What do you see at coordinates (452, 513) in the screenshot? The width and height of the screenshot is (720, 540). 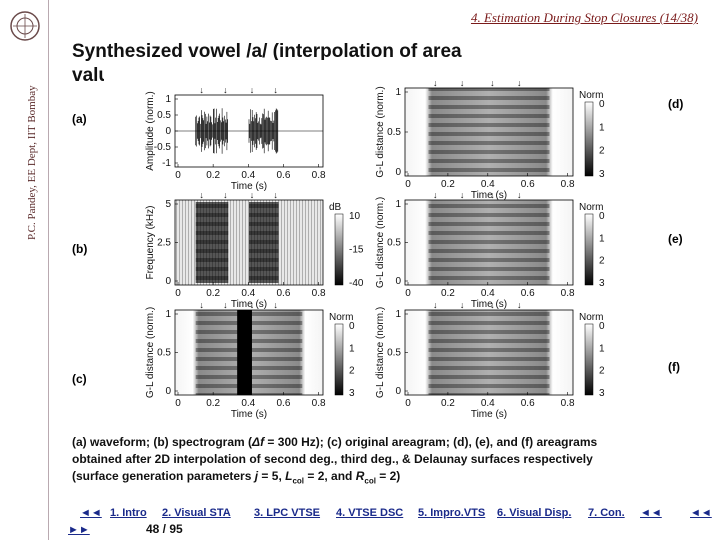 I see `nav-link: 5. Impro.VTS` at bounding box center [452, 513].